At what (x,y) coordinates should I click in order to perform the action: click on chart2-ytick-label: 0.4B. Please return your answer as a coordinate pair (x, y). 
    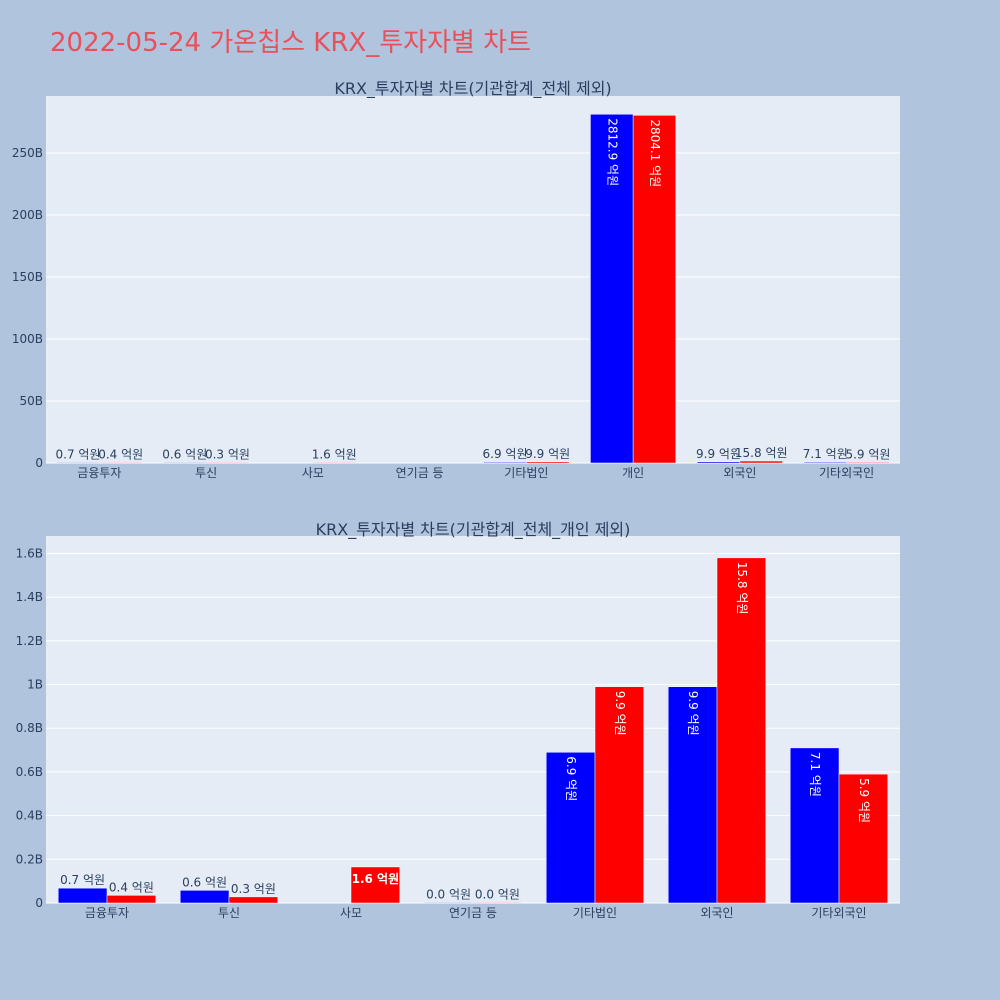
    Looking at the image, I should click on (29, 816).